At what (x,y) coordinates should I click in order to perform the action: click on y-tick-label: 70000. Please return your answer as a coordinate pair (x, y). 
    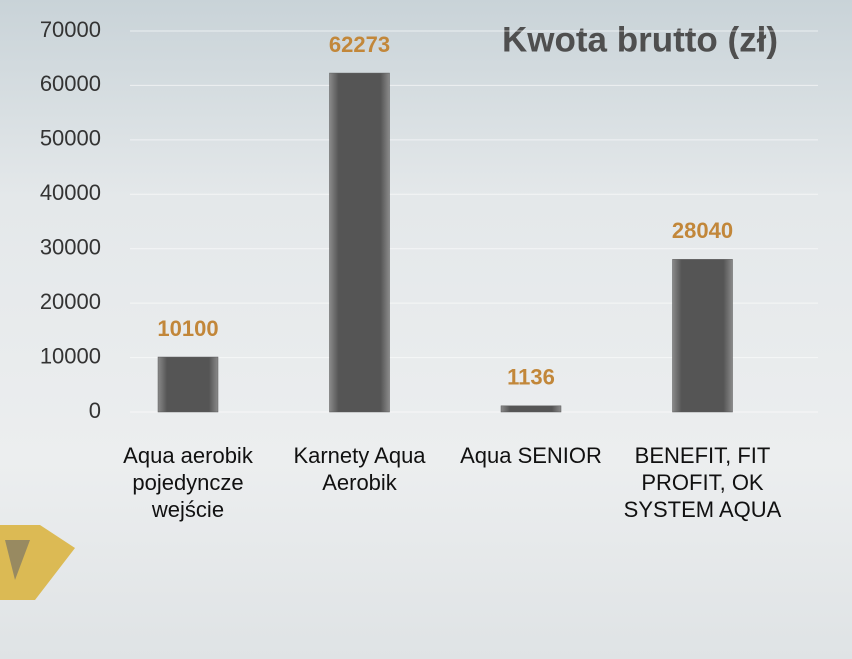
    Looking at the image, I should click on (70, 29).